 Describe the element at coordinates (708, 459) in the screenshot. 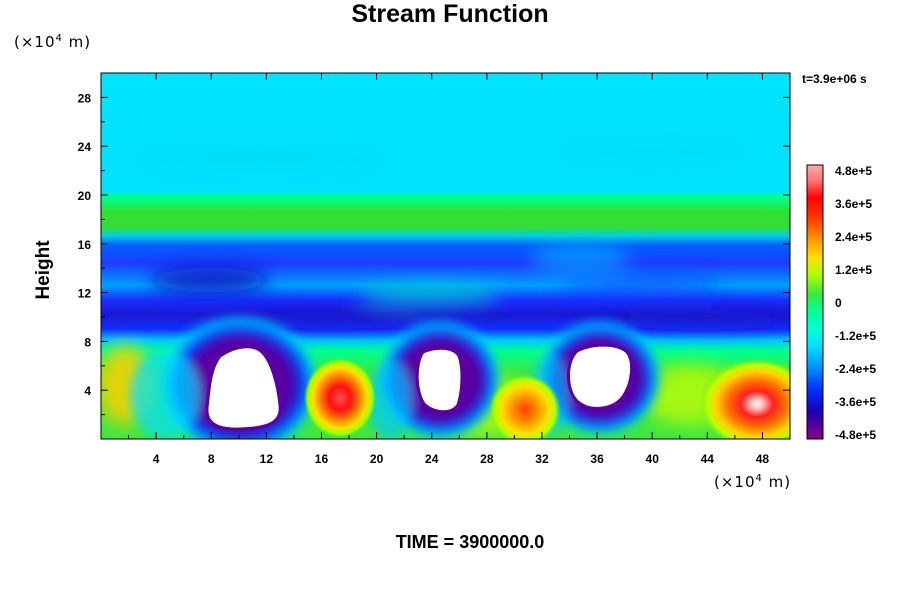

I see `x-tick-label: 44` at that location.